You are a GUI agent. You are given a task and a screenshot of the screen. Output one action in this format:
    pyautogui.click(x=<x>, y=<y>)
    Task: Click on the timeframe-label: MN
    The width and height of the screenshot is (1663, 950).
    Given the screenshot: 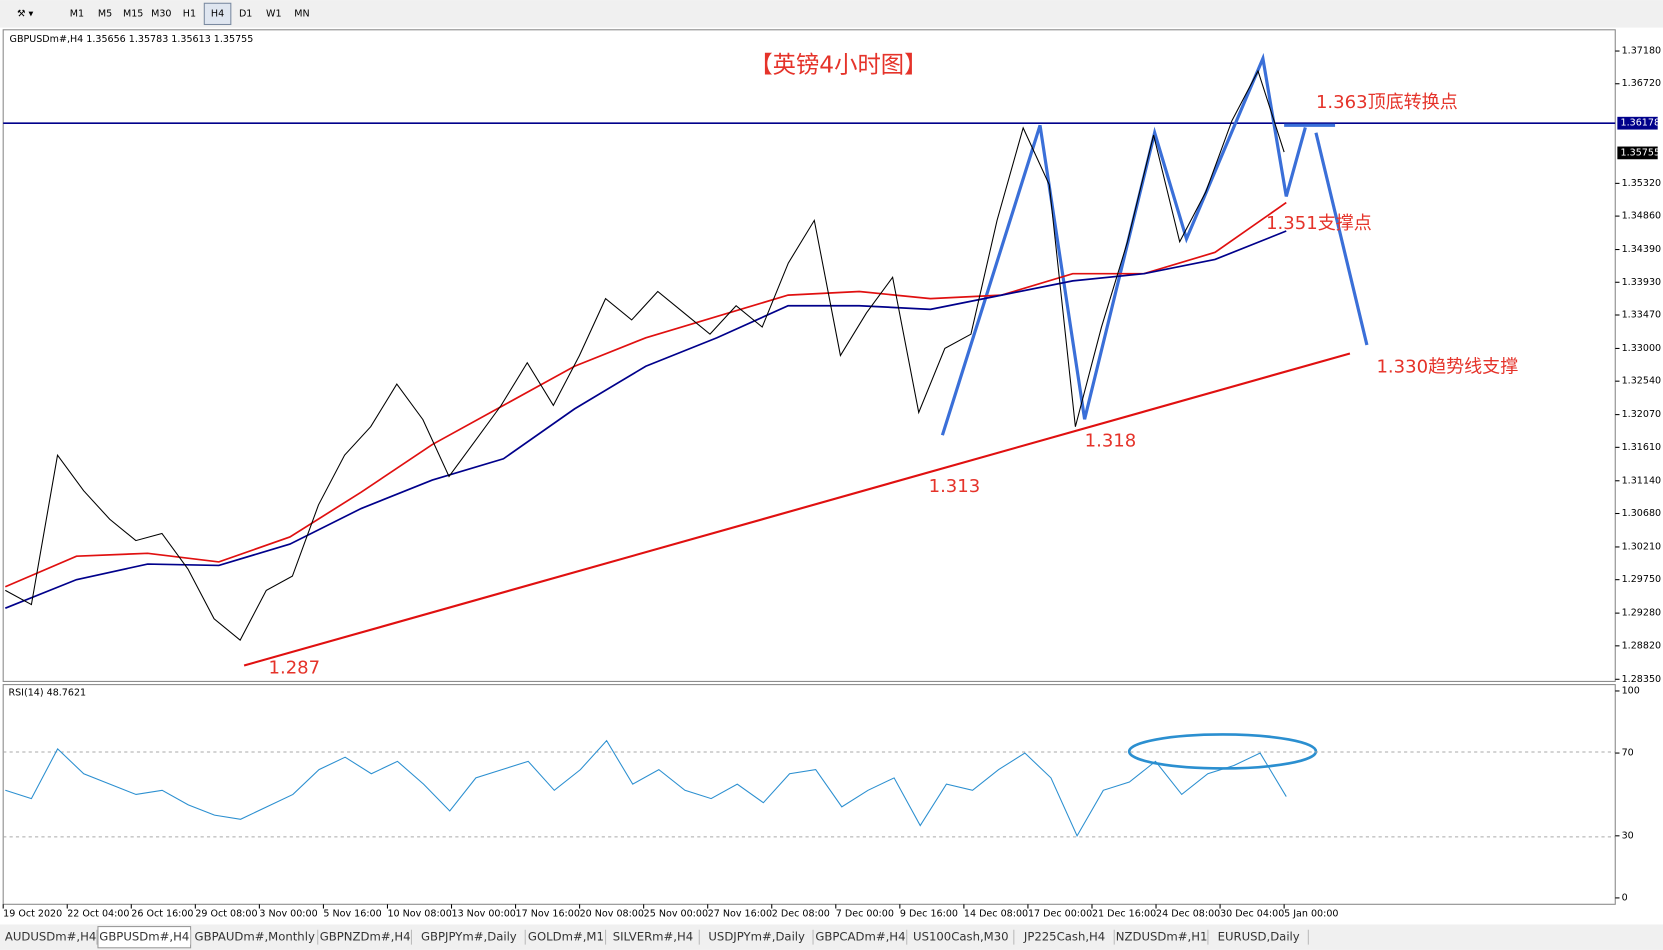 What is the action you would take?
    pyautogui.click(x=301, y=13)
    